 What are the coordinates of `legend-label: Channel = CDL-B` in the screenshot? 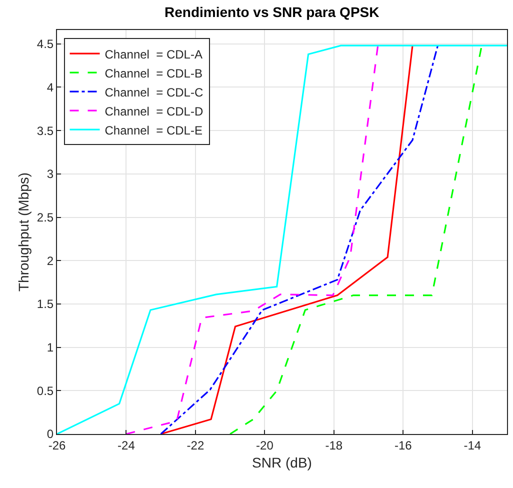 It's located at (153, 73).